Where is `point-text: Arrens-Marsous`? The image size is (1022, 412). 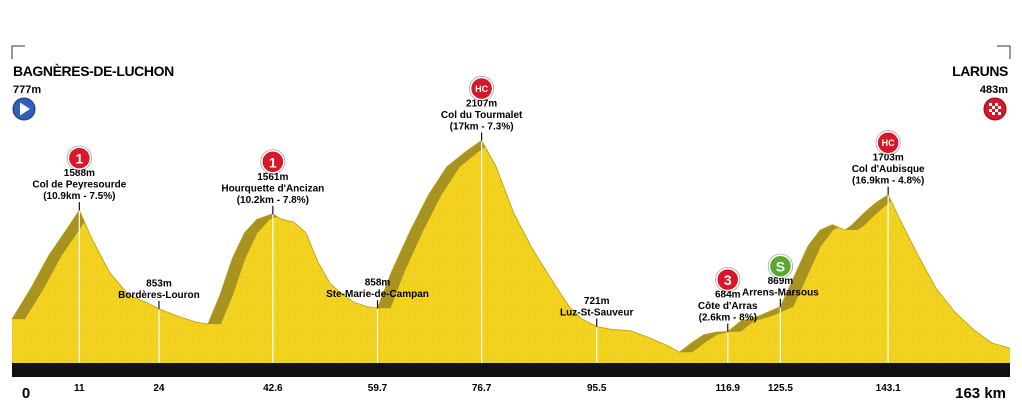 point-text: Arrens-Marsous is located at coordinates (780, 293).